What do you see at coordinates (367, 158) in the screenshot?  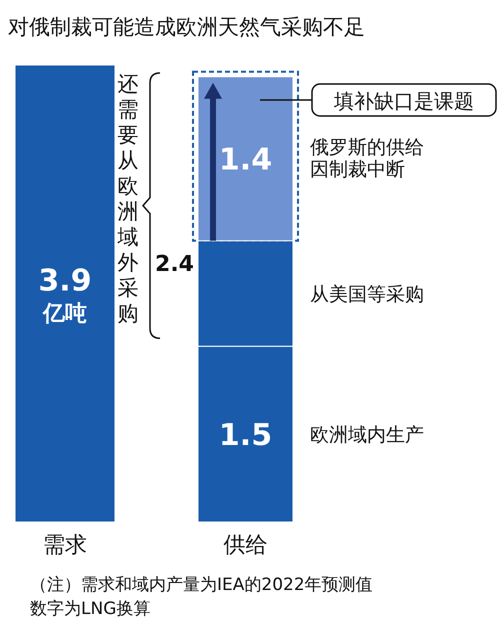 I see `series-label: 俄罗斯的供给因制裁中断` at bounding box center [367, 158].